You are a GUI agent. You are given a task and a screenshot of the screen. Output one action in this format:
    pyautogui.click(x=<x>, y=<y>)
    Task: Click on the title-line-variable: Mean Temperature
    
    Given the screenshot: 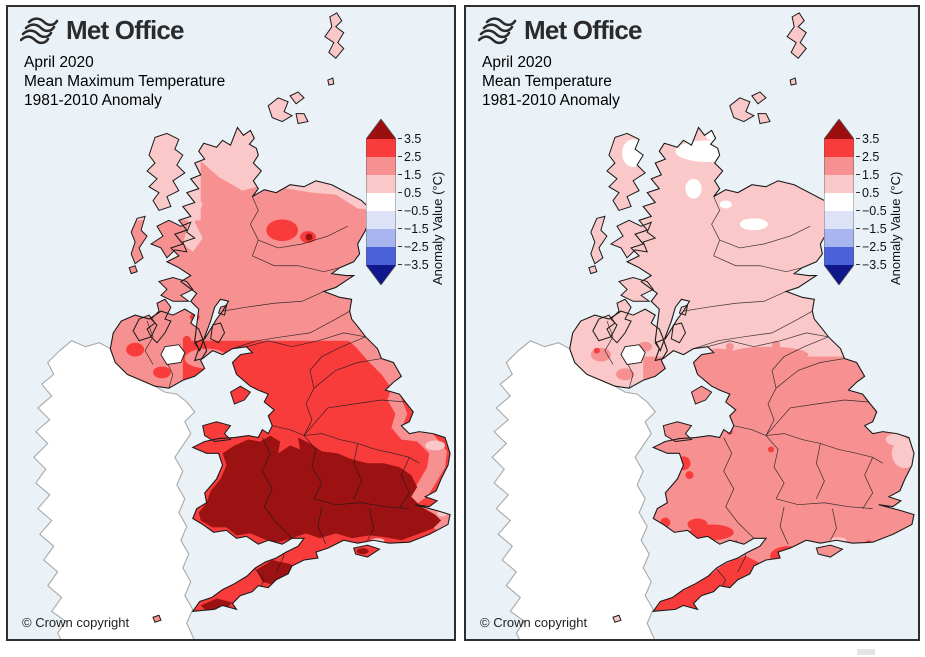 What is the action you would take?
    pyautogui.click(x=547, y=81)
    